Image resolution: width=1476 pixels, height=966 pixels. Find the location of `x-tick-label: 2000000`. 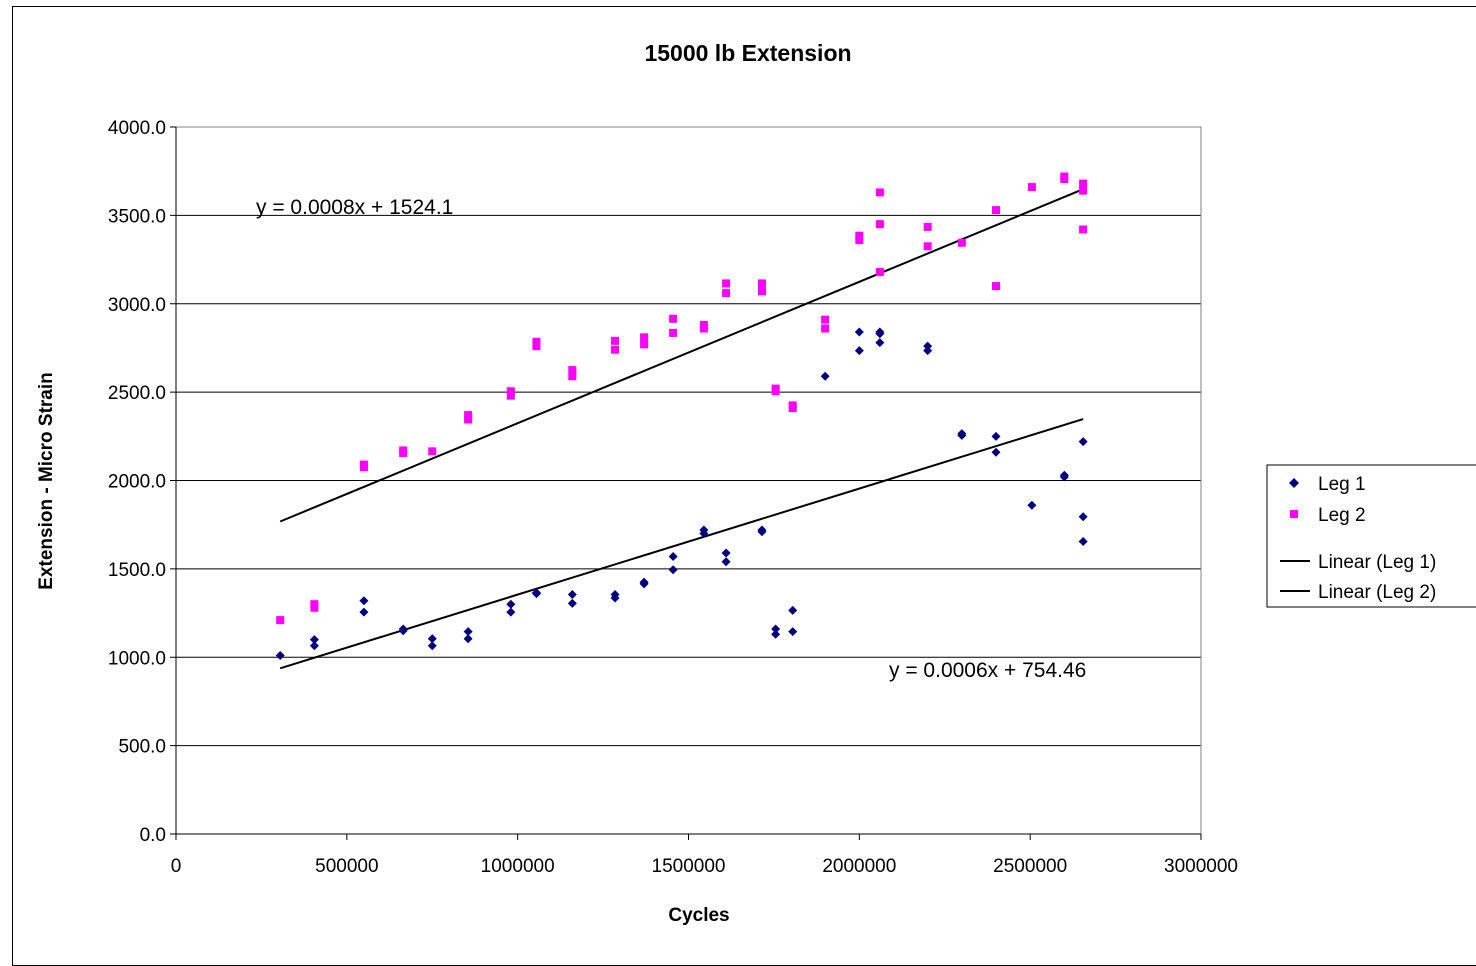

x-tick-label: 2000000 is located at coordinates (859, 866).